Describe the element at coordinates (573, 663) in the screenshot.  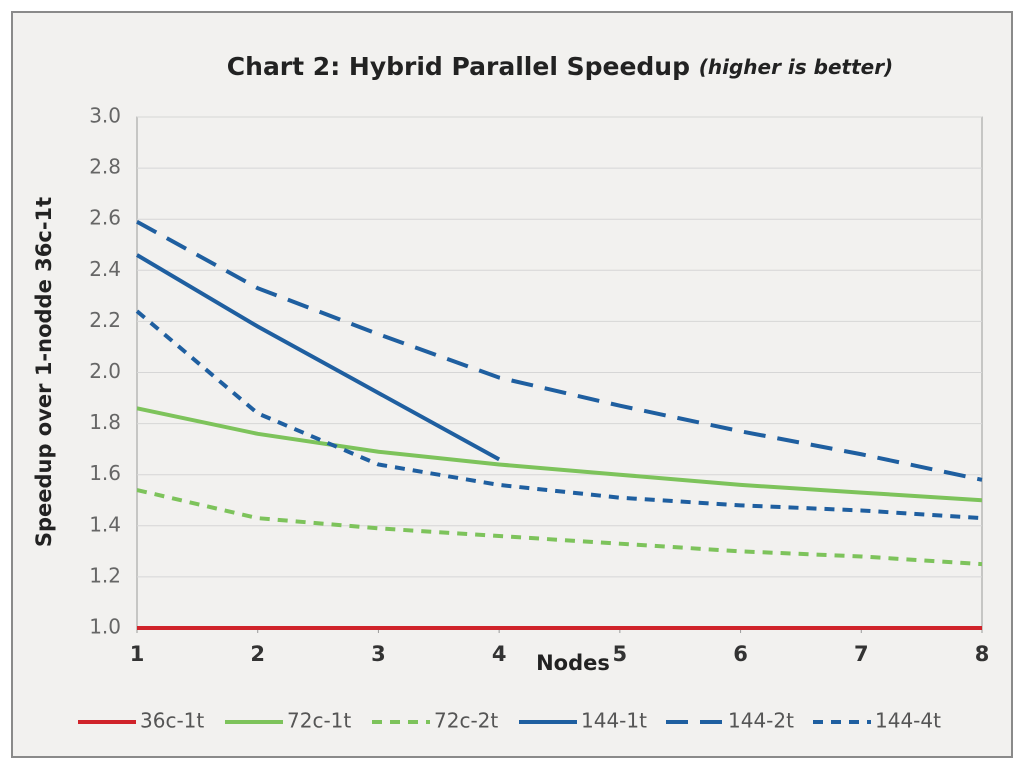
I see `x-axis-label: Nodes` at that location.